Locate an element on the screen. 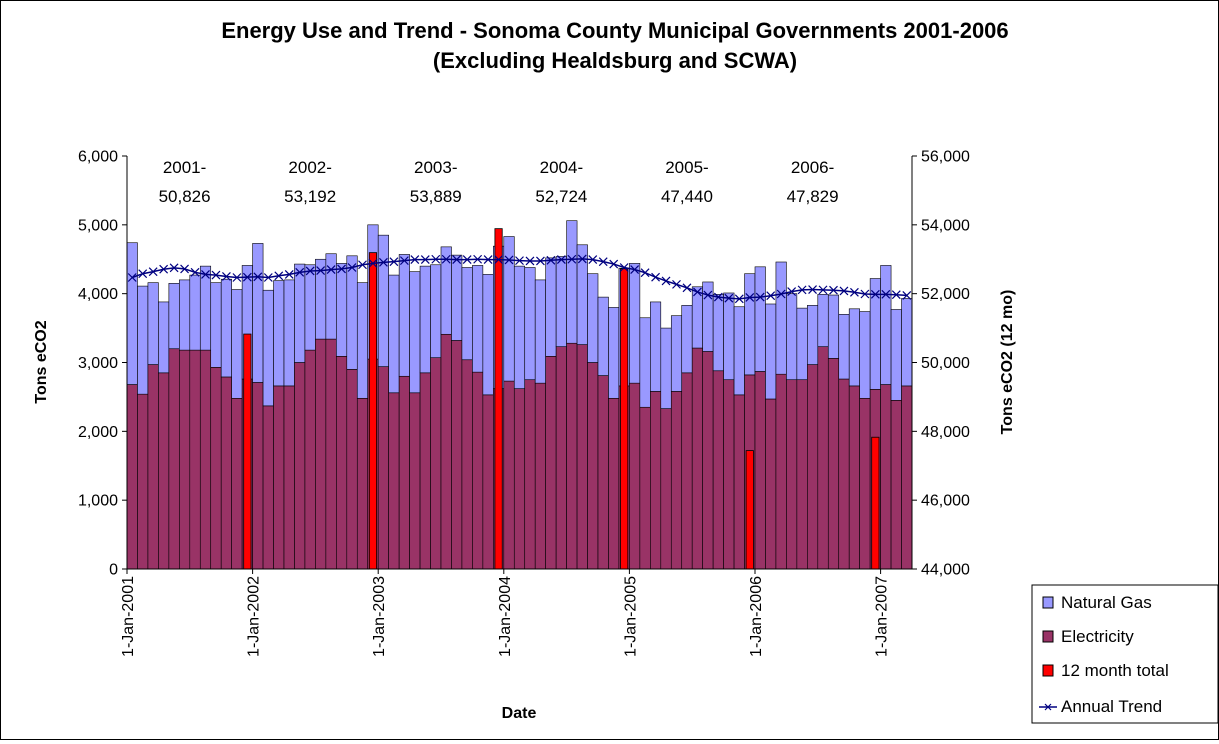 This screenshot has height=744, width=1219. y-tick-label: 5,000 is located at coordinates (98, 225).